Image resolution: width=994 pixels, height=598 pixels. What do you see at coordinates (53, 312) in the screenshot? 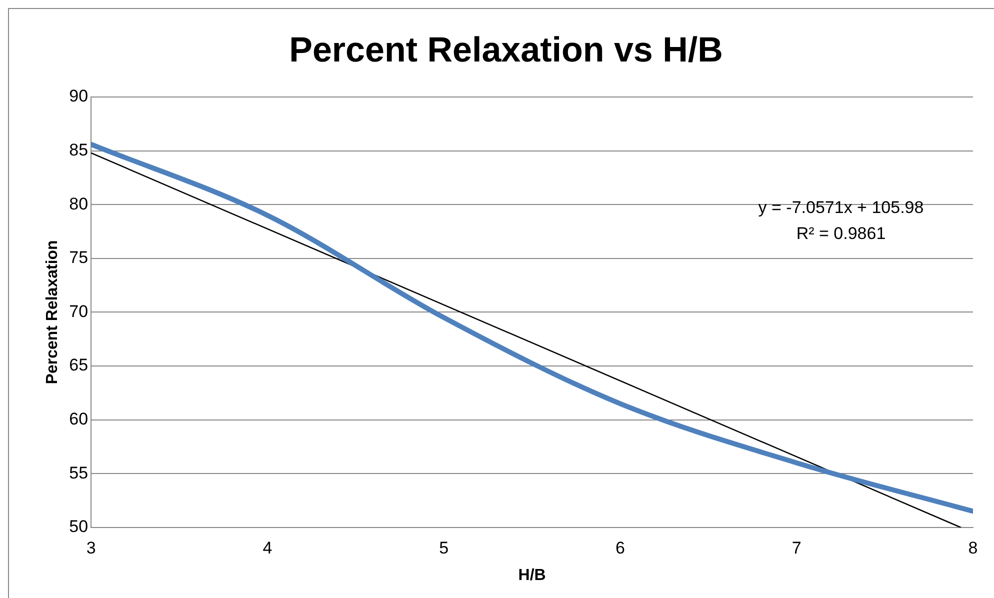
I see `y-axis-title: Percent Relaxation` at bounding box center [53, 312].